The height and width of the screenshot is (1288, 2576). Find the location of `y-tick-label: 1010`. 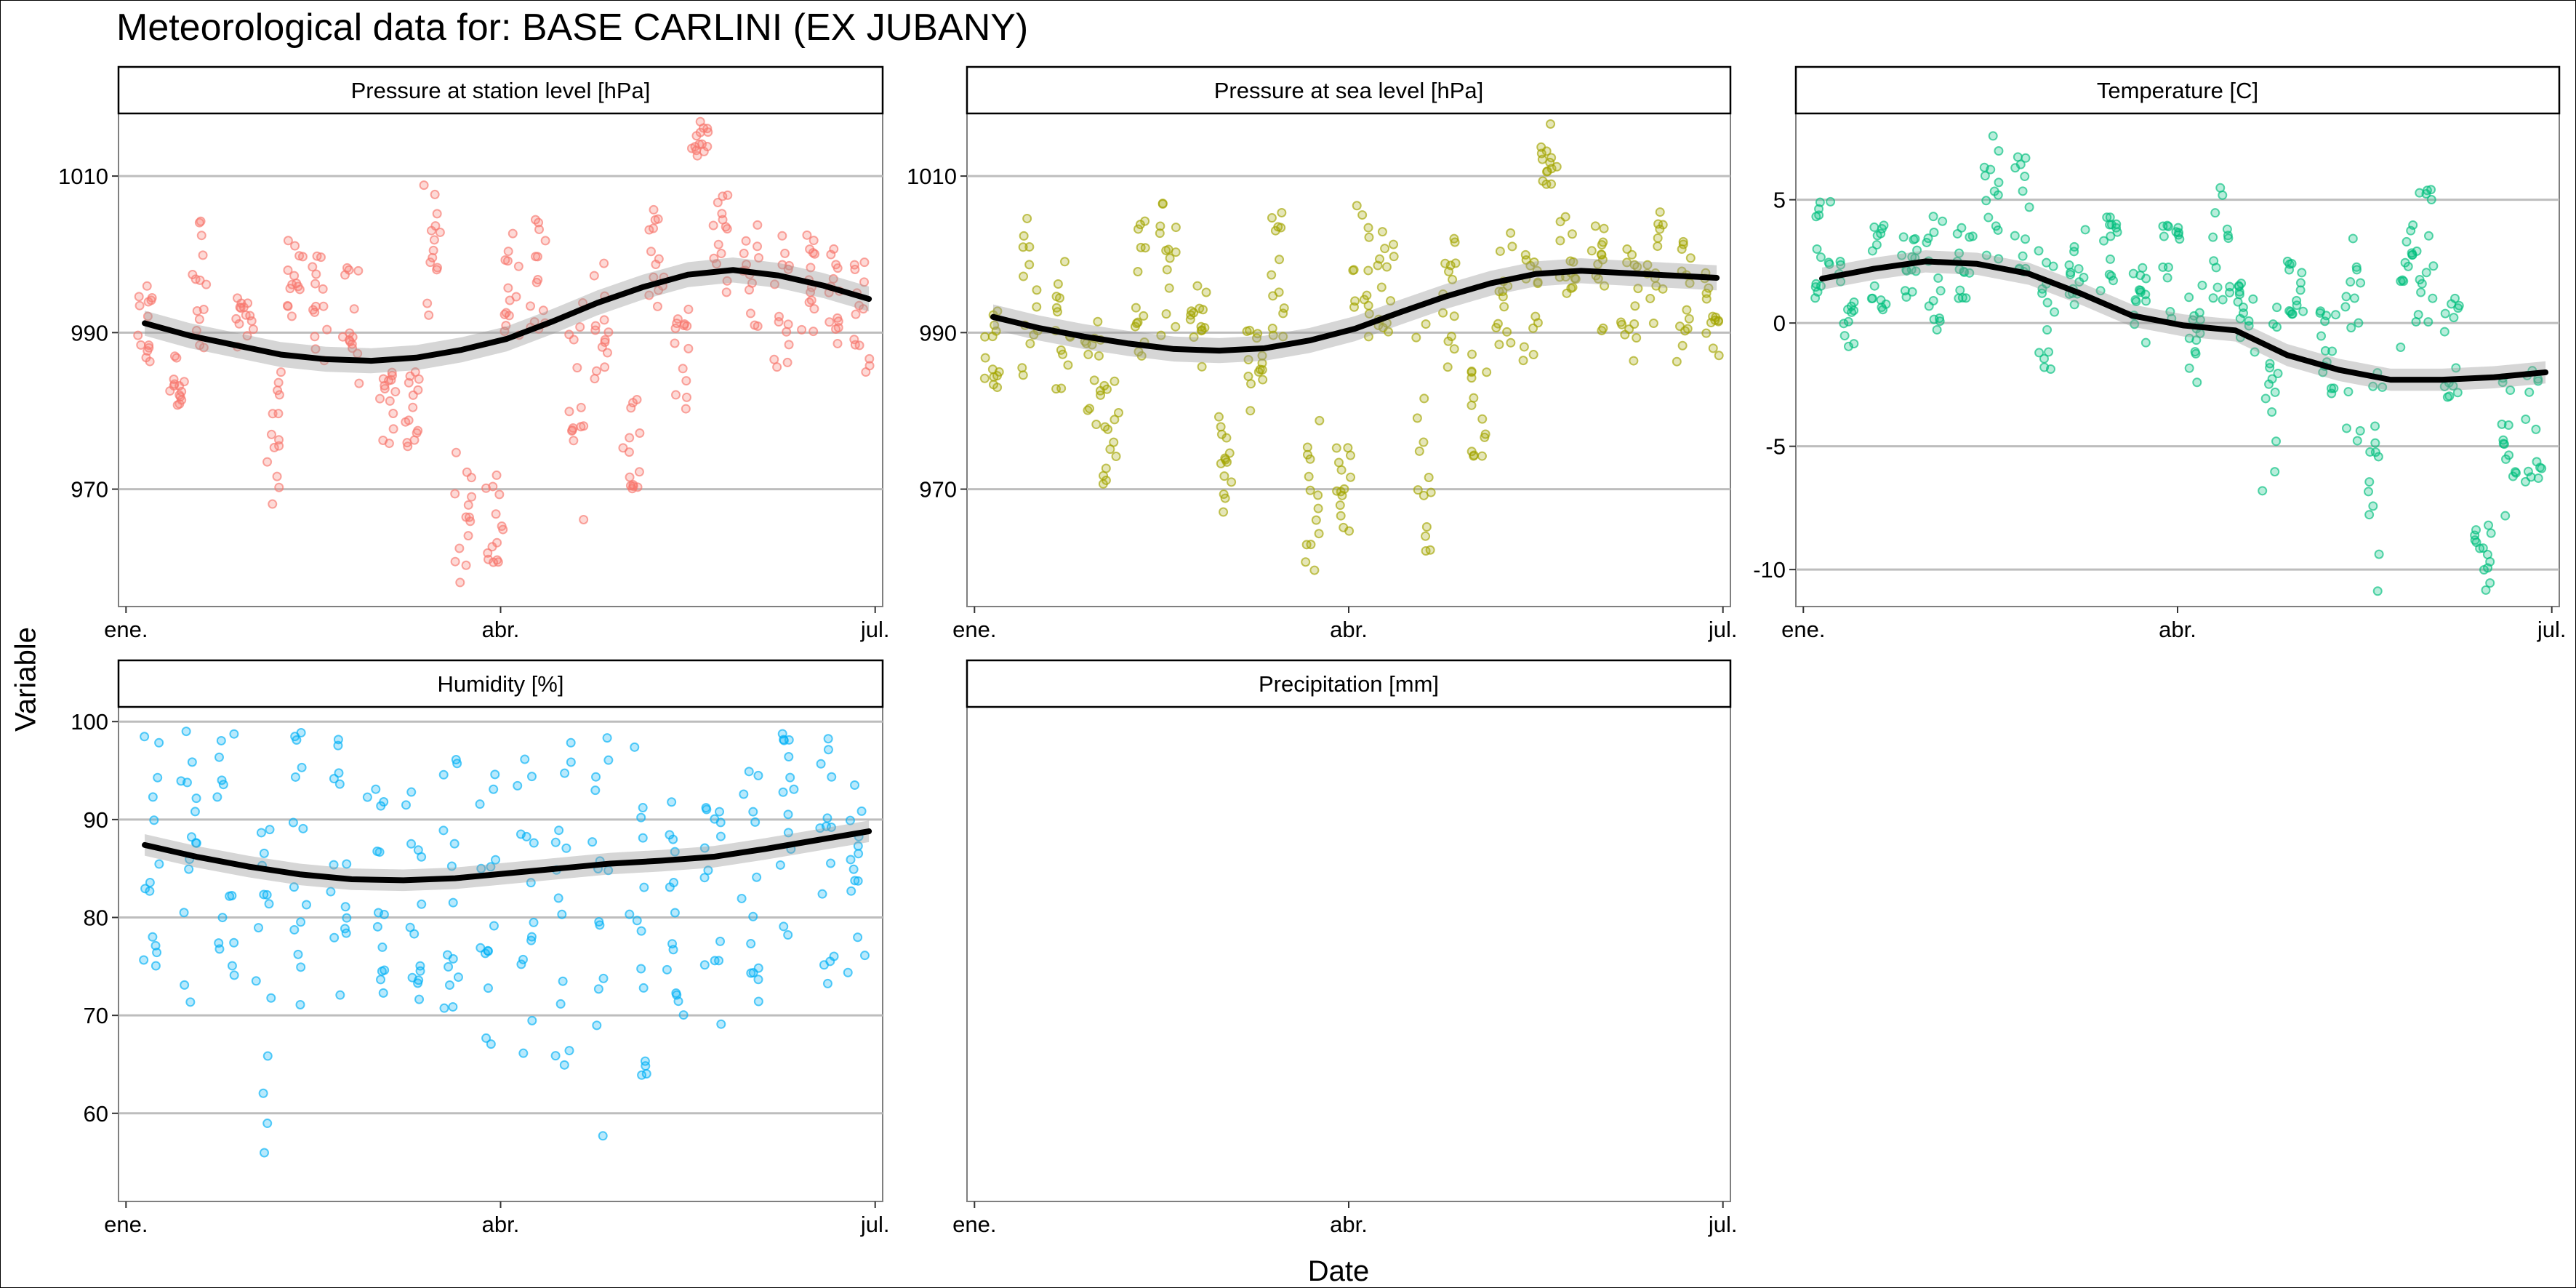

y-tick-label: 1010 is located at coordinates (932, 176).